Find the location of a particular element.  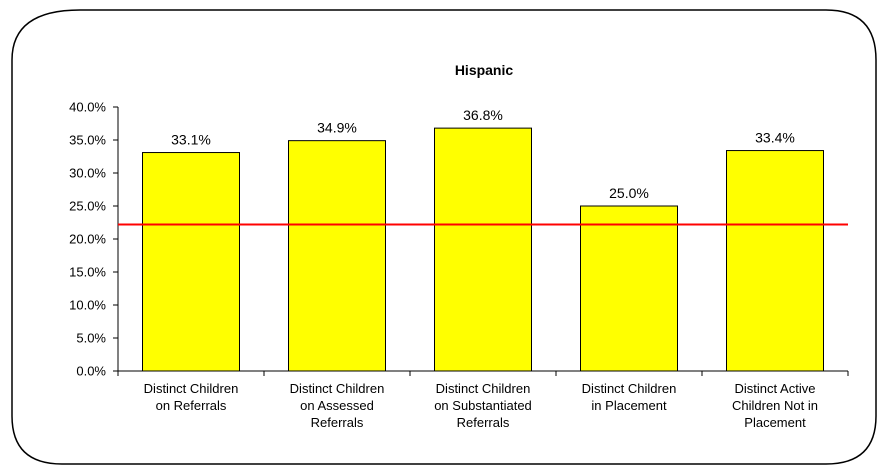

category-label: on Referrals is located at coordinates (191, 405).